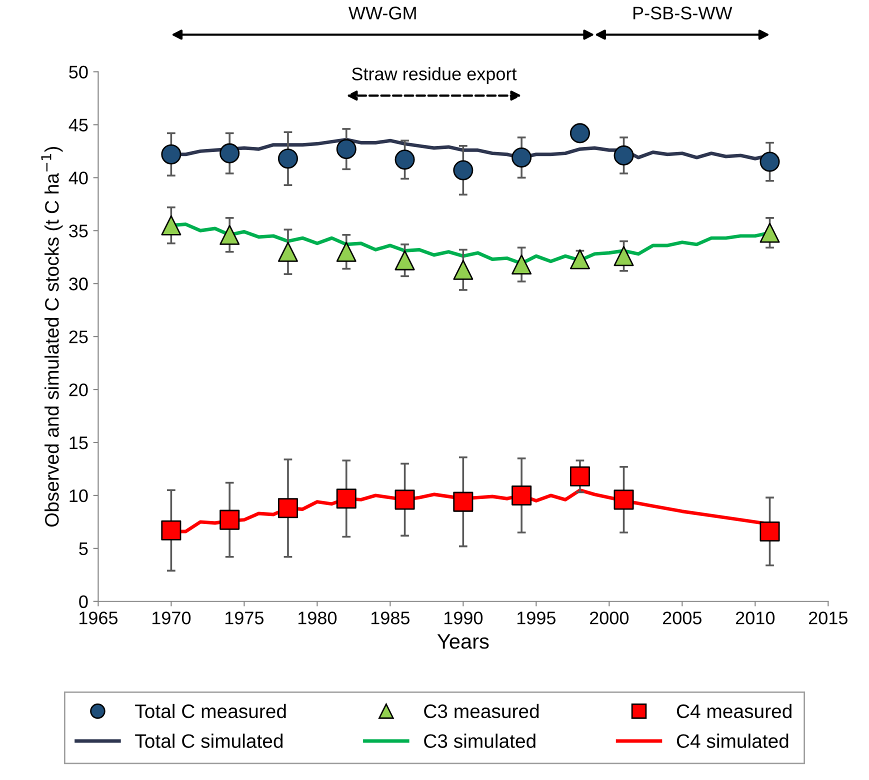  What do you see at coordinates (78, 125) in the screenshot?
I see `y-tick-label: 45` at bounding box center [78, 125].